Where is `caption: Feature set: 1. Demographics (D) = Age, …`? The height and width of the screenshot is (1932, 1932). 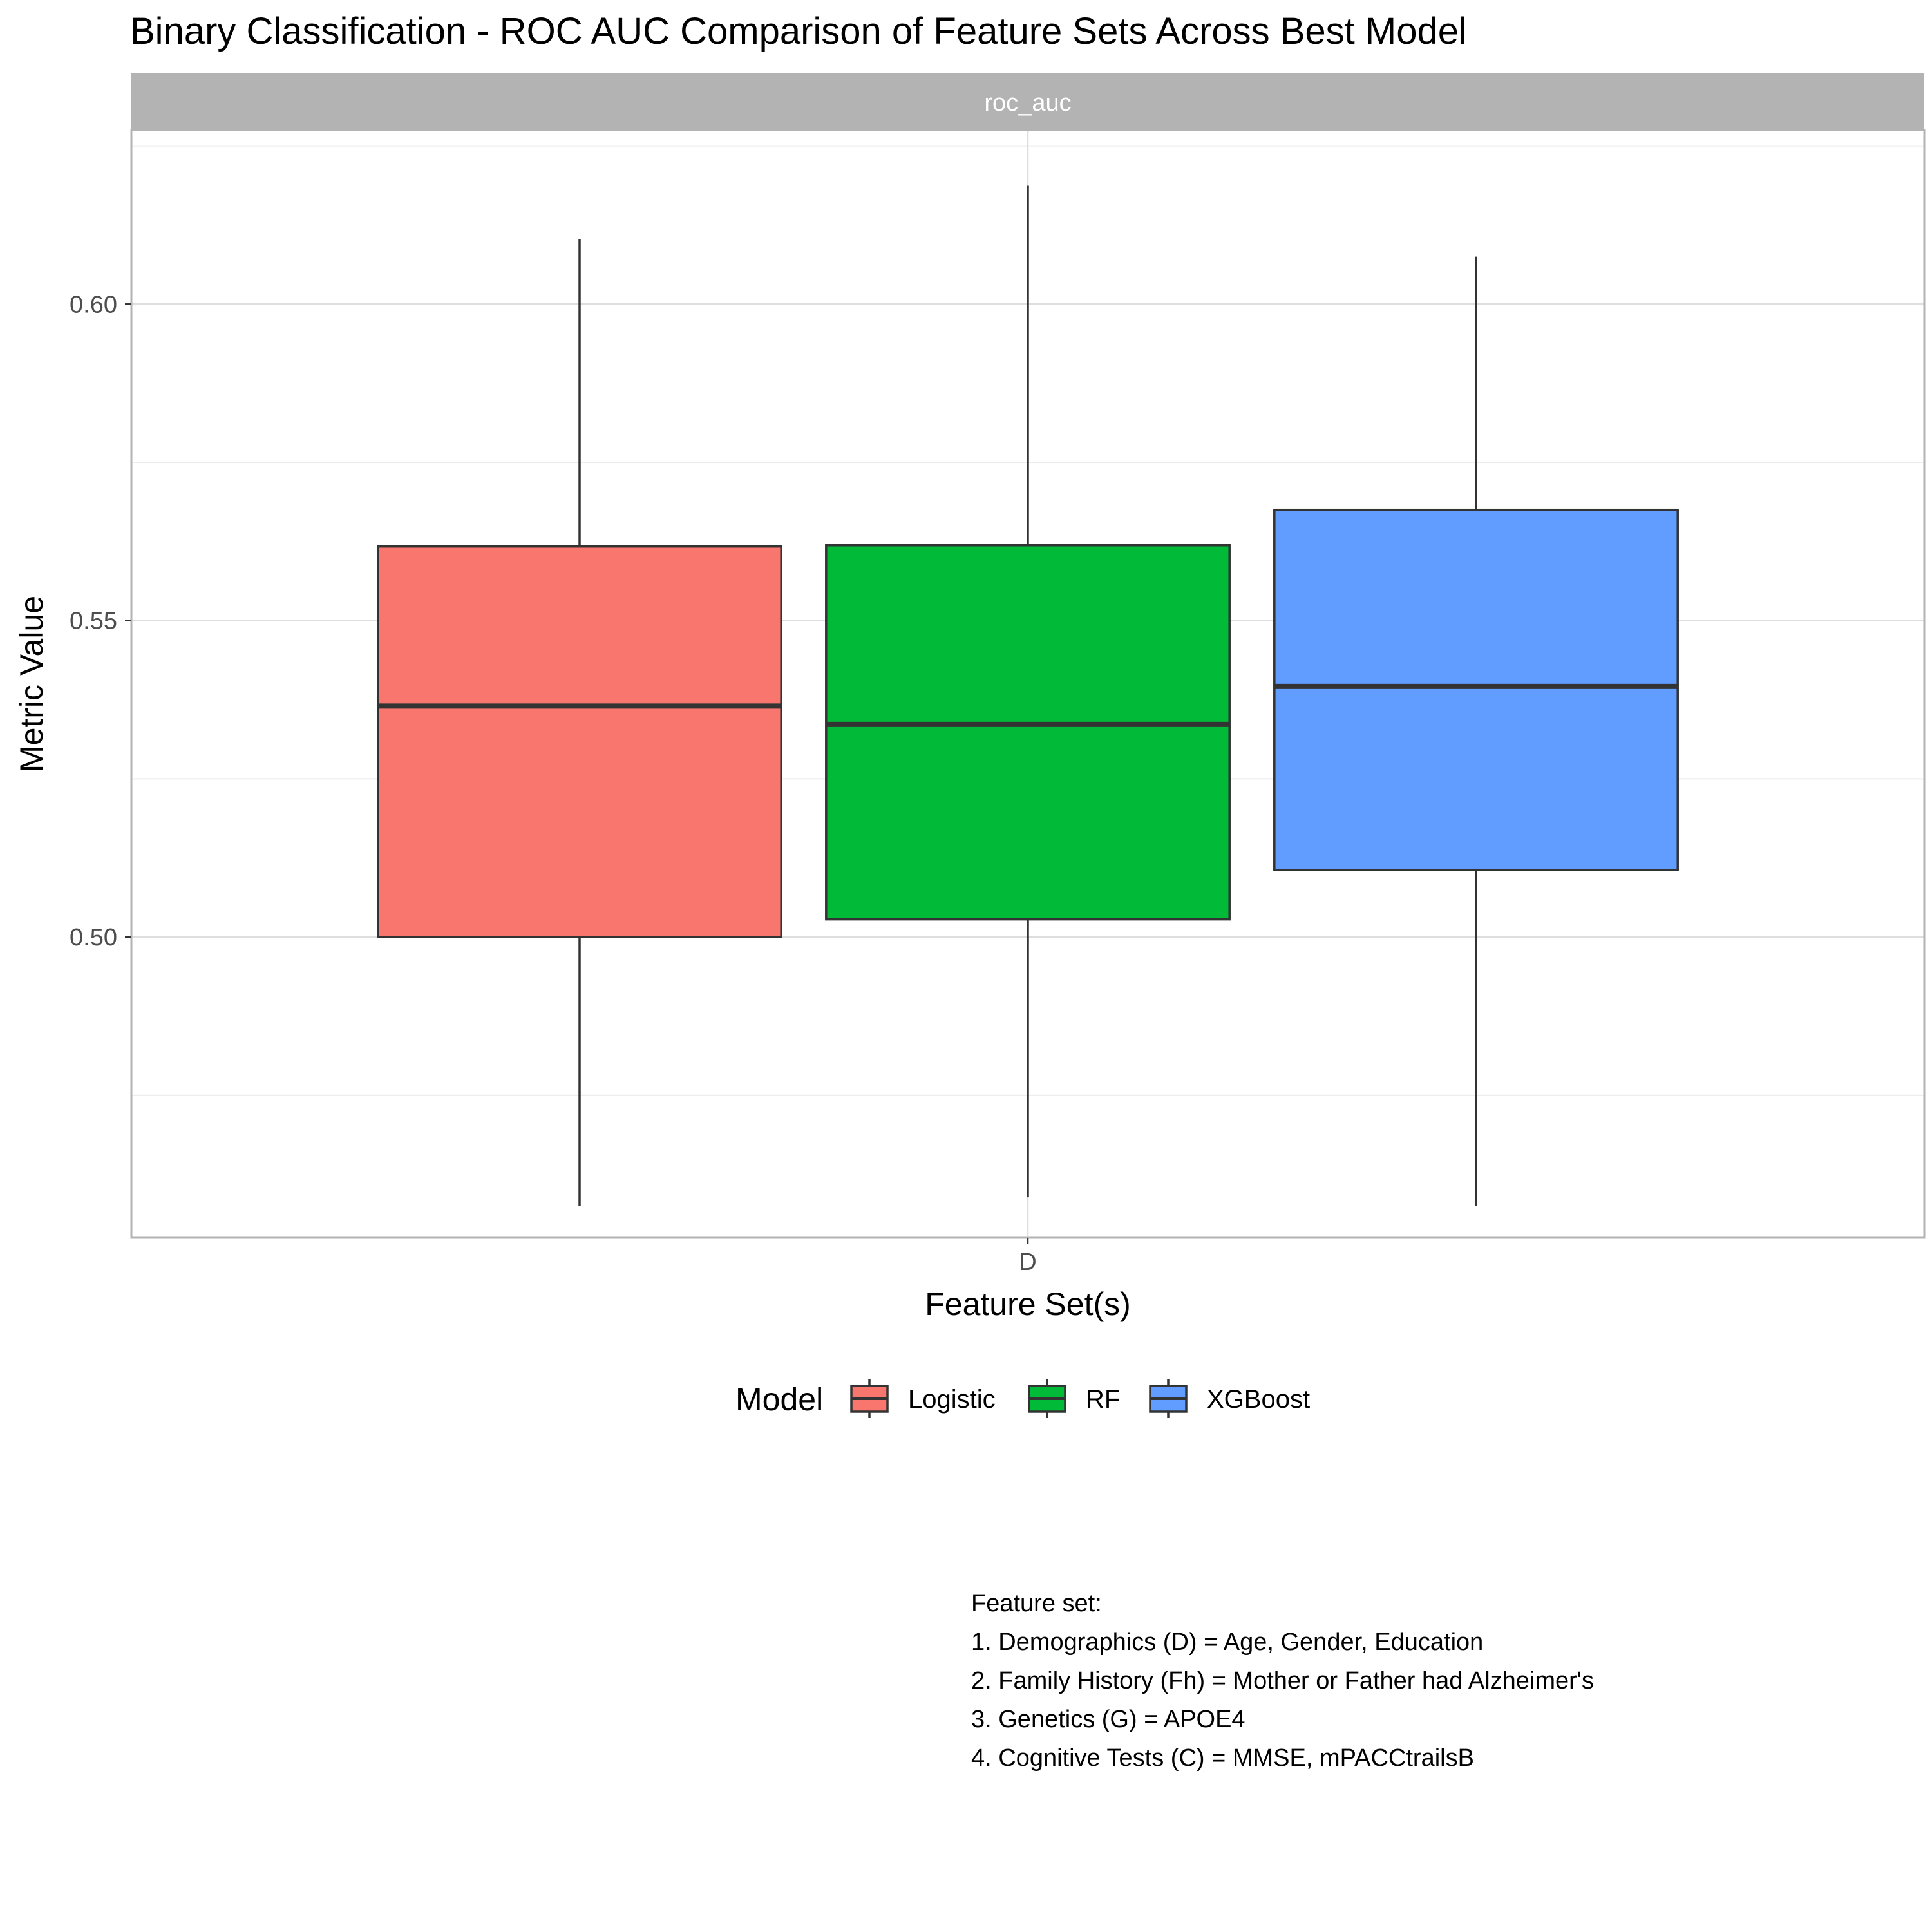
caption: Feature set: 1. Demographics (D) = Age, … is located at coordinates (1283, 1681).